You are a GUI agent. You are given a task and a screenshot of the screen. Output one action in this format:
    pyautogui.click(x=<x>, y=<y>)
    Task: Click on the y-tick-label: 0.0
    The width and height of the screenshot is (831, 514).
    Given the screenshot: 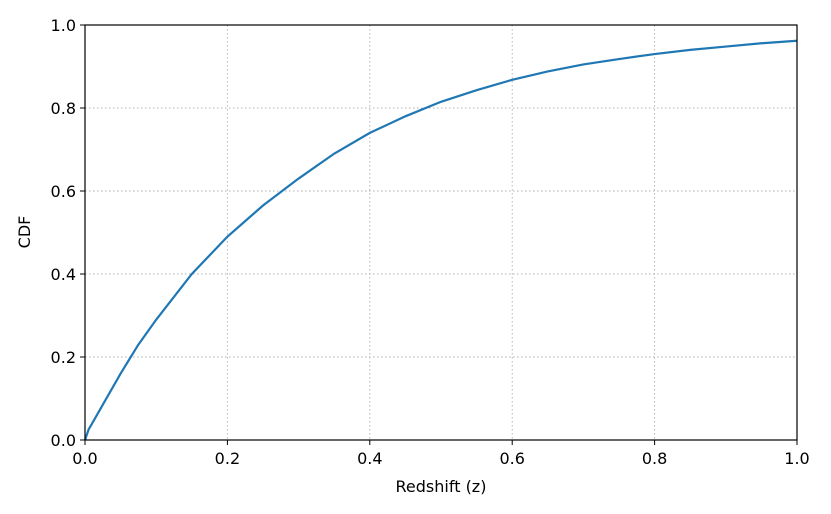 What is the action you would take?
    pyautogui.click(x=63, y=440)
    